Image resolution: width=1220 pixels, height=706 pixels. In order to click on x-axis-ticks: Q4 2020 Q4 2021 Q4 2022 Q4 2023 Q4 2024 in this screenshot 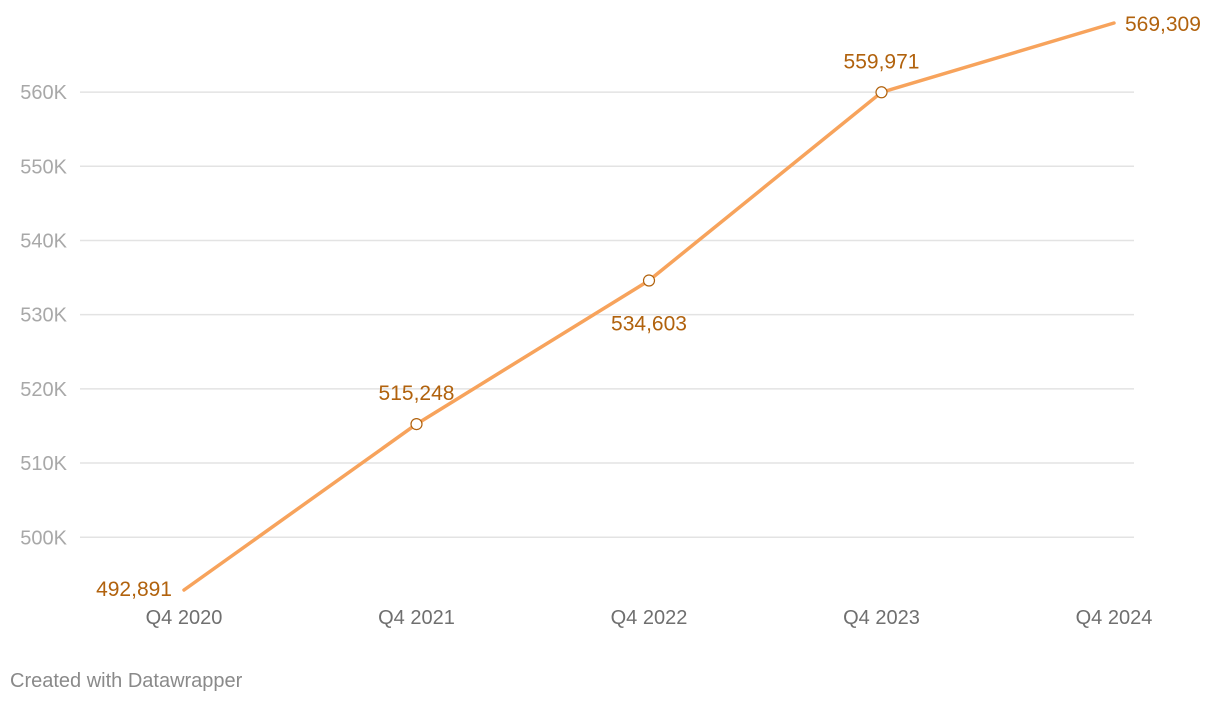, I will do `click(649, 618)`.